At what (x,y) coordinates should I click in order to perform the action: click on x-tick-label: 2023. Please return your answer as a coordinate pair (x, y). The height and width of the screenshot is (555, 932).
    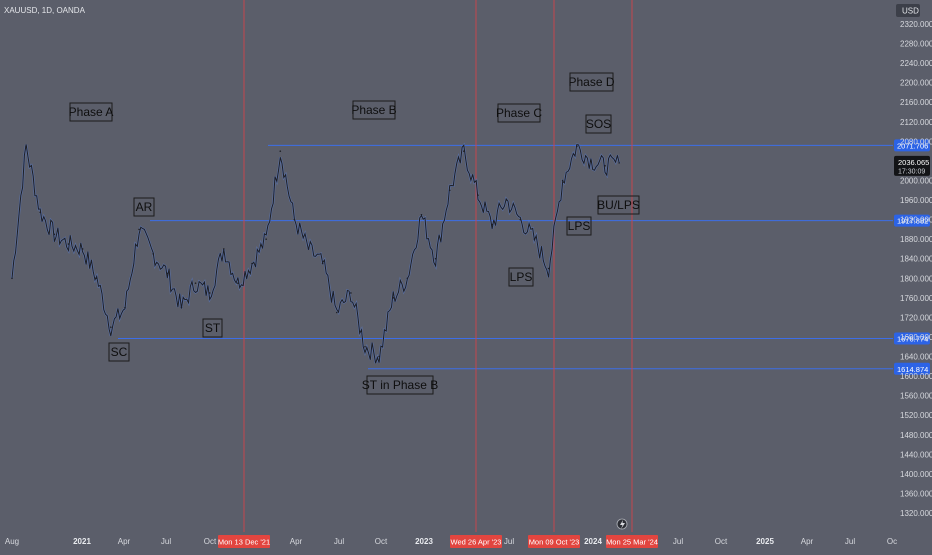
    Looking at the image, I should click on (424, 541).